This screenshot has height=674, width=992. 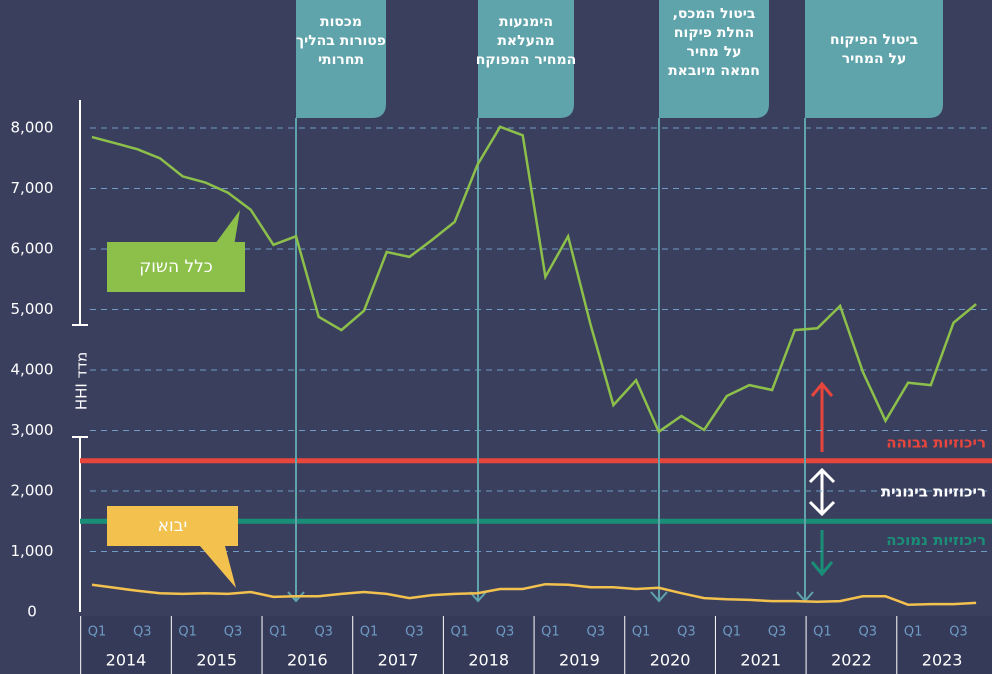 I want to click on arrow-up, so click(x=822, y=416).